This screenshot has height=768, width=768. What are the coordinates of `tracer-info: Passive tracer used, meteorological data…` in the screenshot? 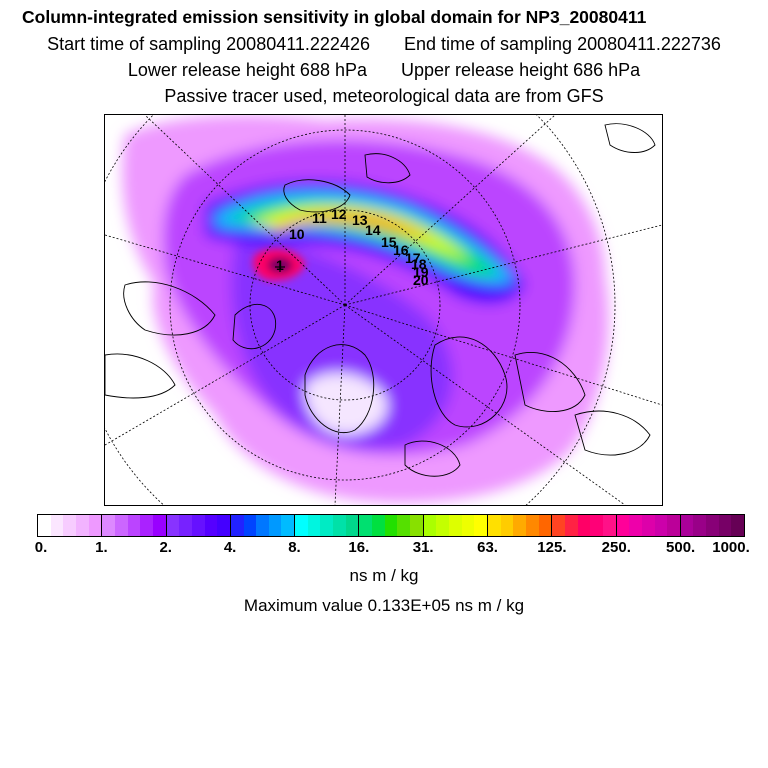 It's located at (384, 96).